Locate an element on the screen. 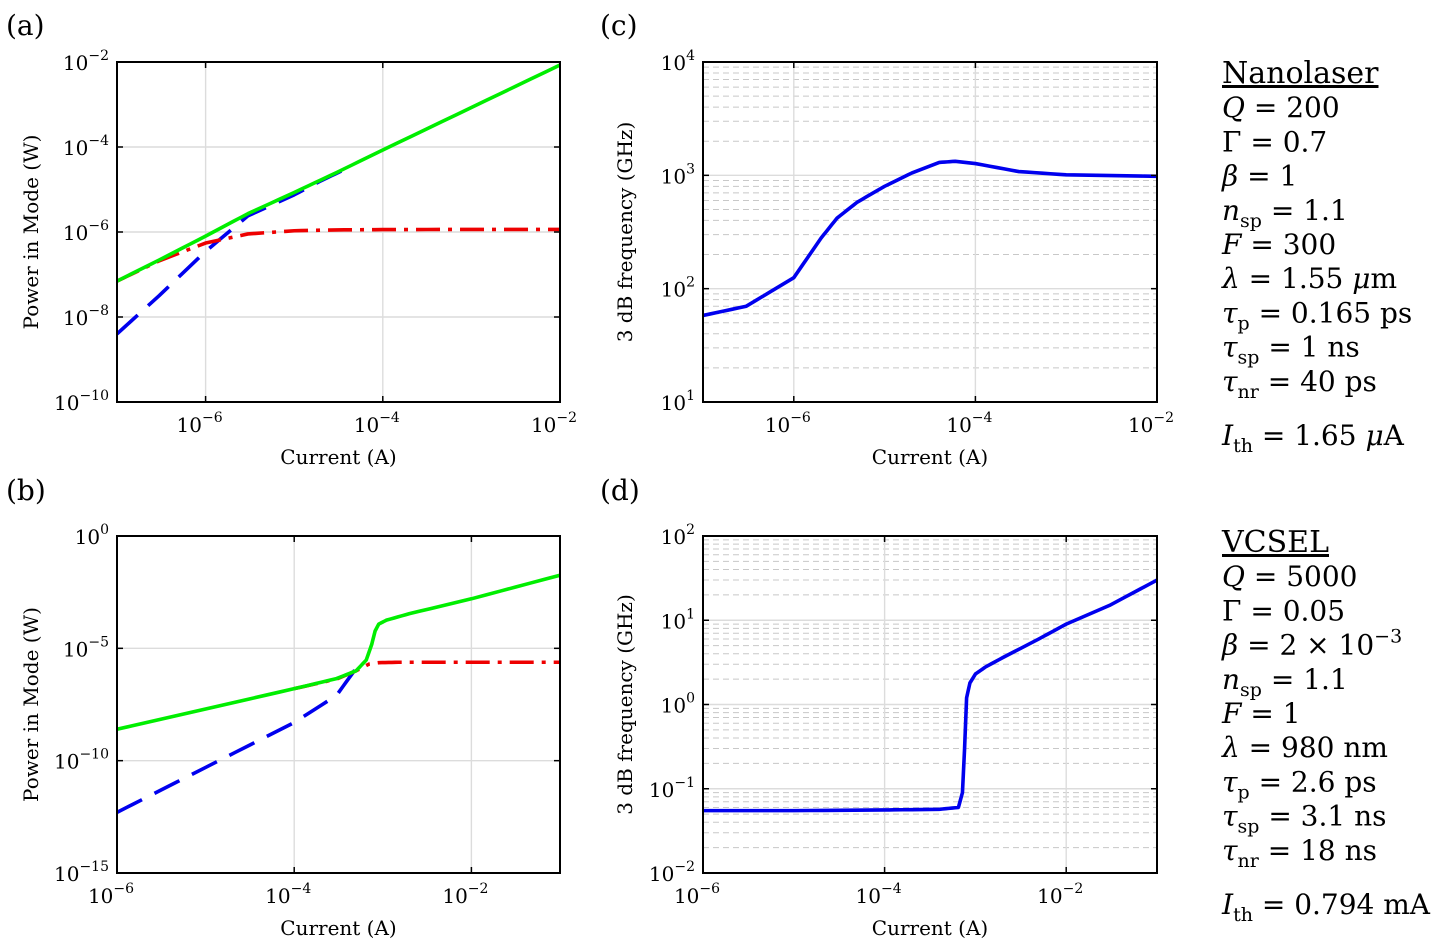 This screenshot has width=1456, height=945. y-tick-label: 10⁻⁶ is located at coordinates (86, 231).